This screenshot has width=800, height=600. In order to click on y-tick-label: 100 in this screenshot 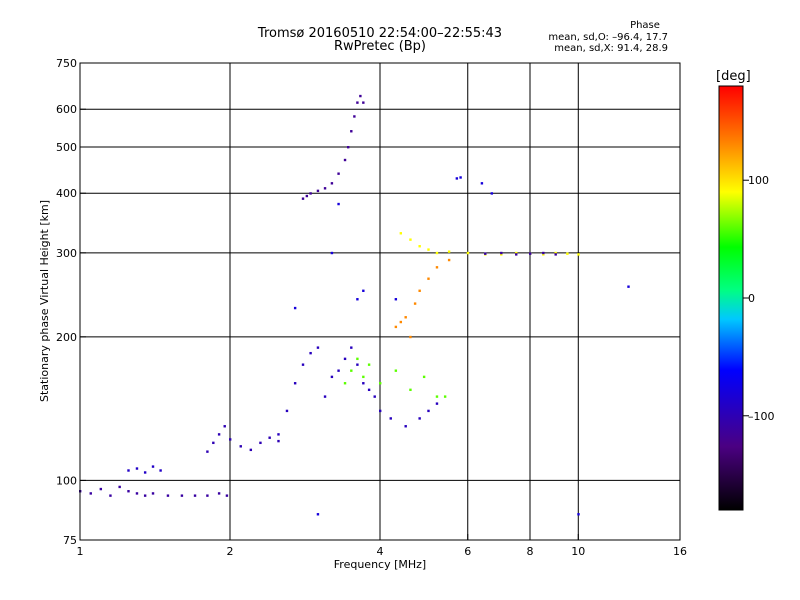, I will do `click(66, 480)`.